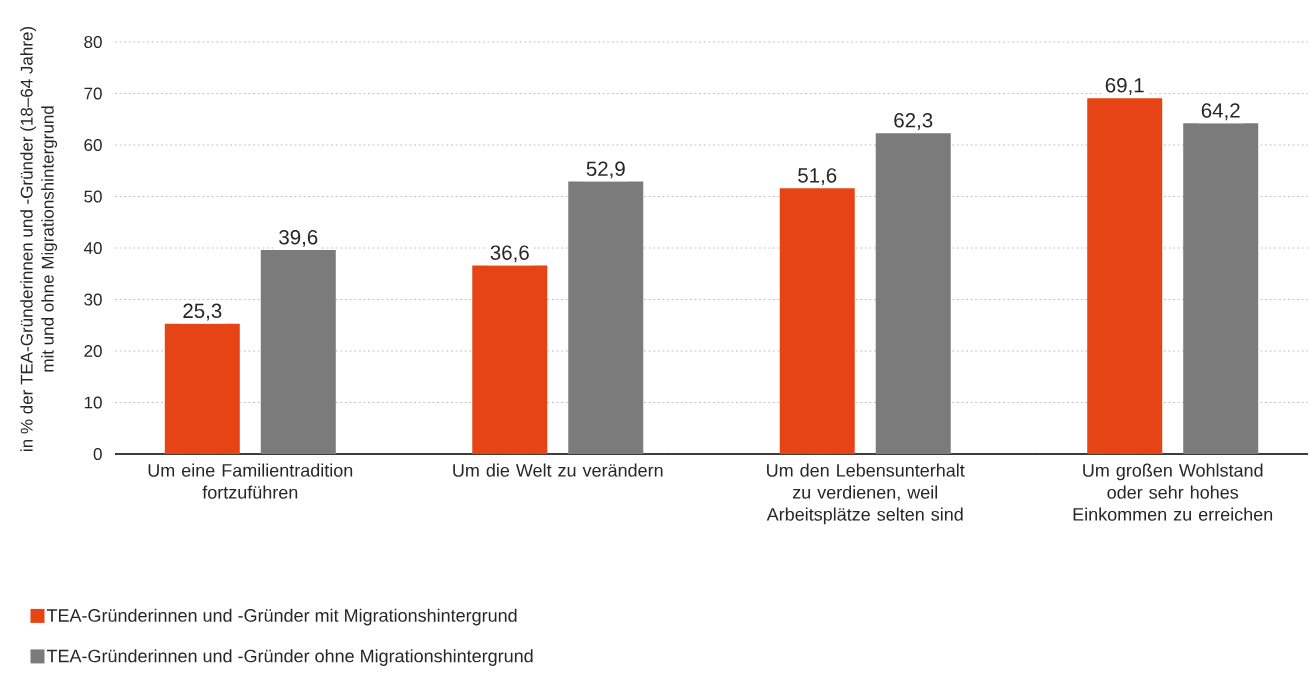 The width and height of the screenshot is (1310, 679). Describe the element at coordinates (1173, 492) in the screenshot. I see `x-tick-label: Um großen Wohlstand oder sehr hohes Einkommen zu erreichen` at that location.